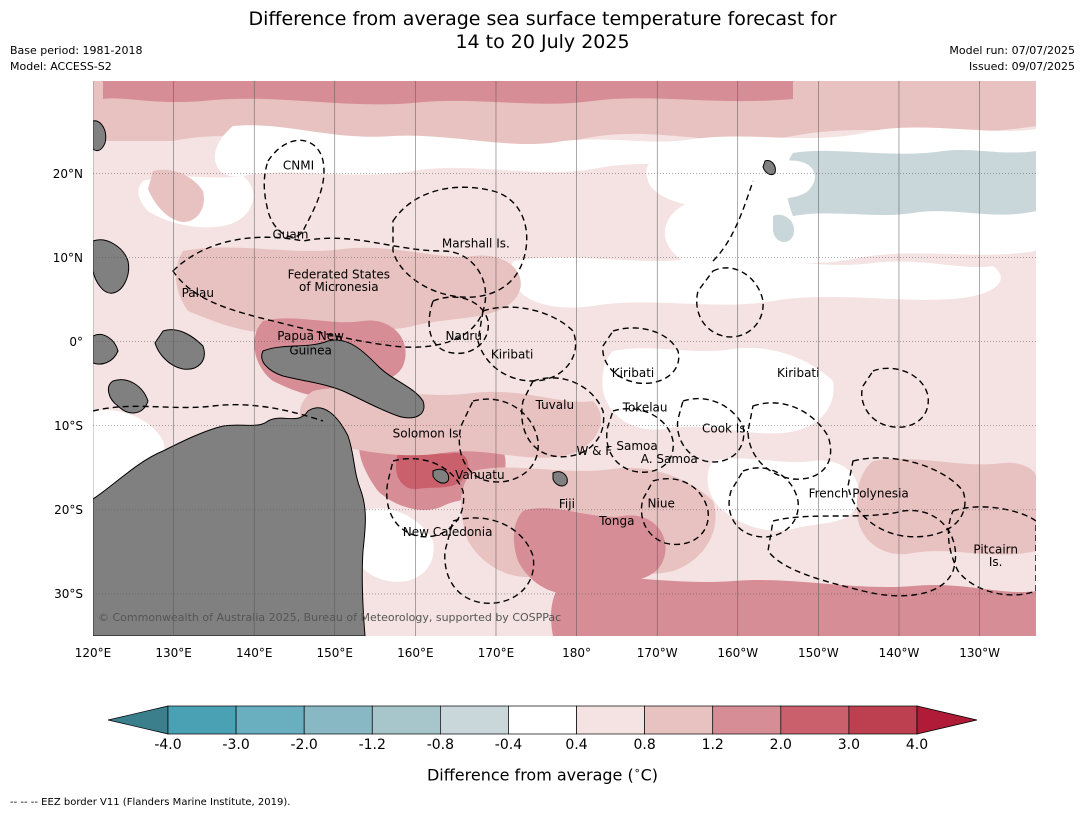 The width and height of the screenshot is (1085, 816). I want to click on colorbar-tick-label: -4.0, so click(168, 745).